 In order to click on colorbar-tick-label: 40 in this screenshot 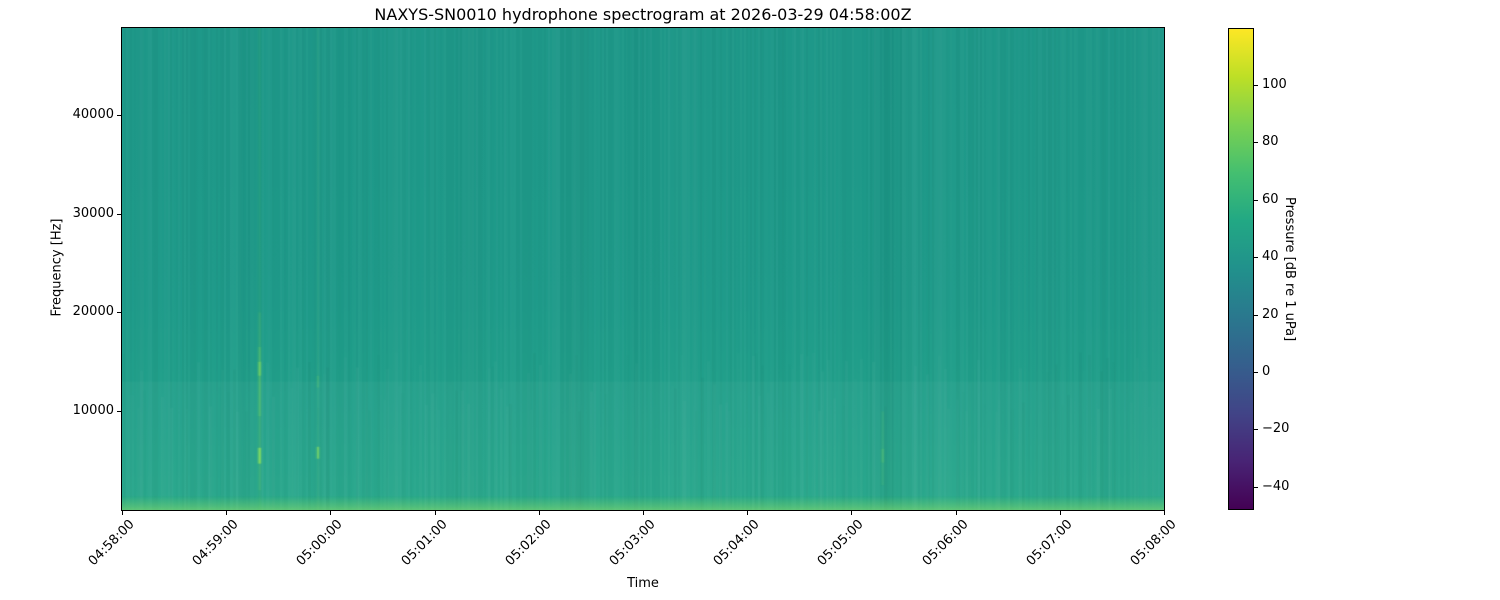, I will do `click(1270, 256)`.